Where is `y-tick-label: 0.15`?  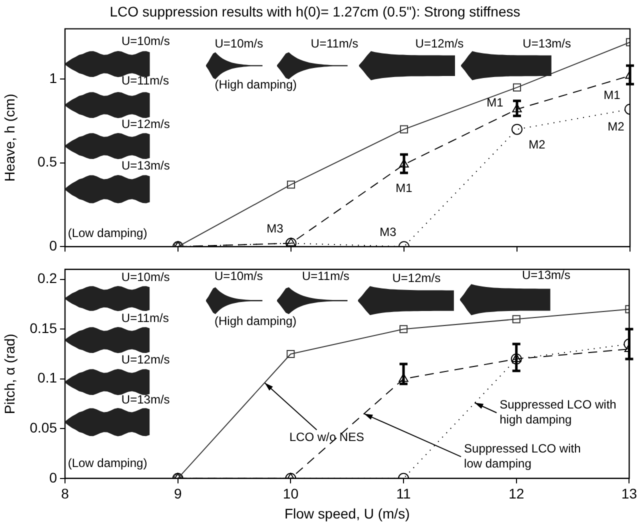
y-tick-label: 0.15 is located at coordinates (44, 328).